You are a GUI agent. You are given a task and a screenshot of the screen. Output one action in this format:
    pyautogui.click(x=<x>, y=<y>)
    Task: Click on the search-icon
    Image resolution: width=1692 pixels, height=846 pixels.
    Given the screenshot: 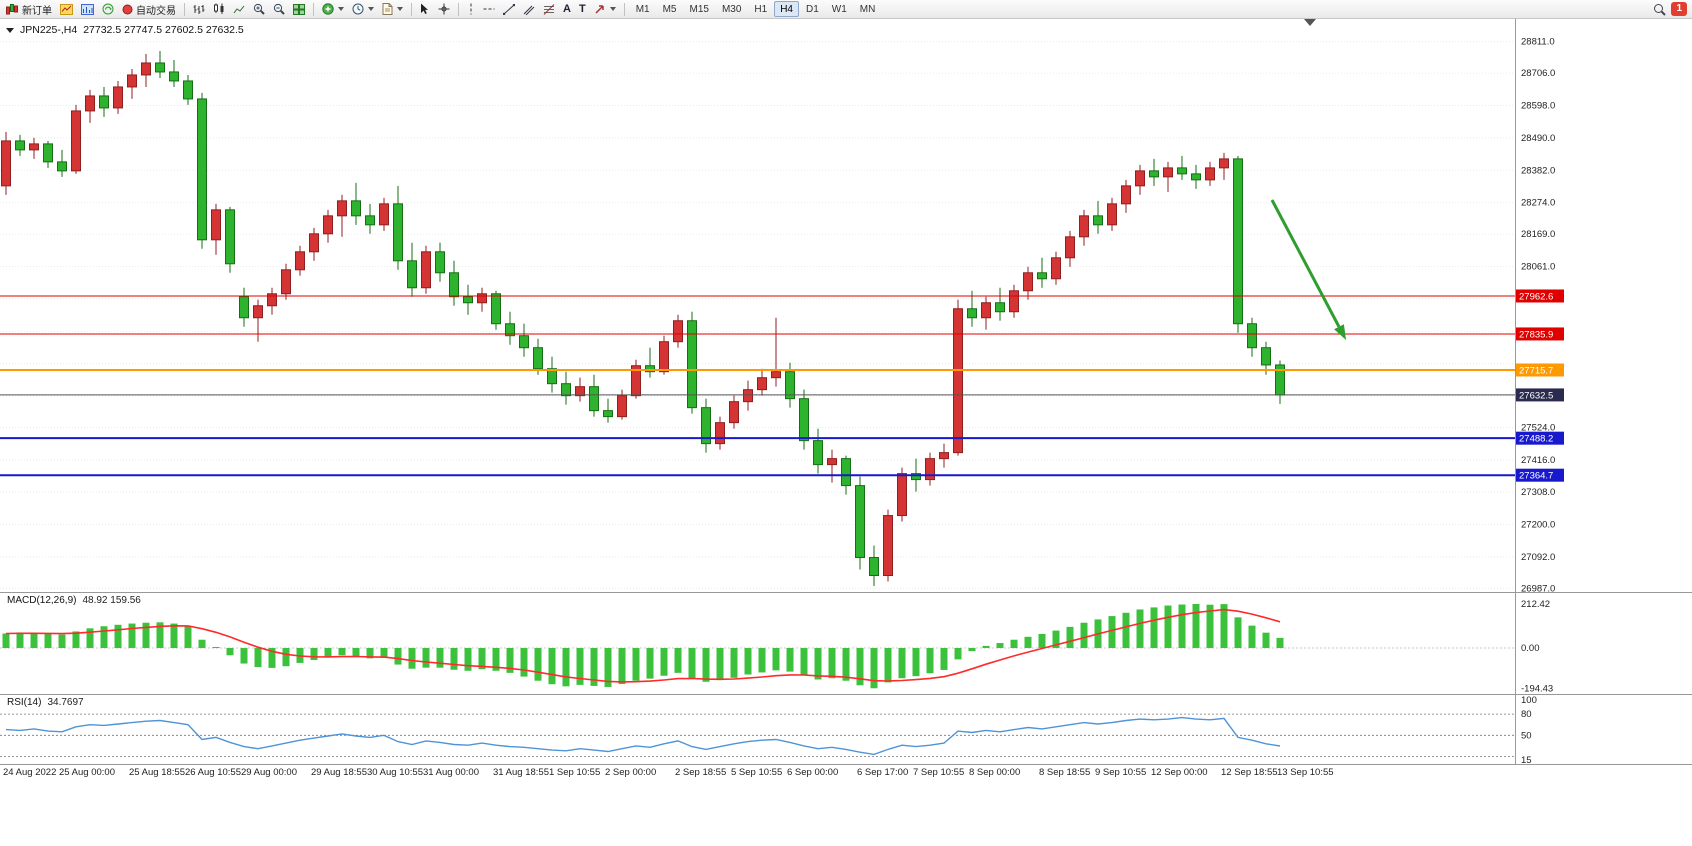 What is the action you would take?
    pyautogui.click(x=1660, y=9)
    